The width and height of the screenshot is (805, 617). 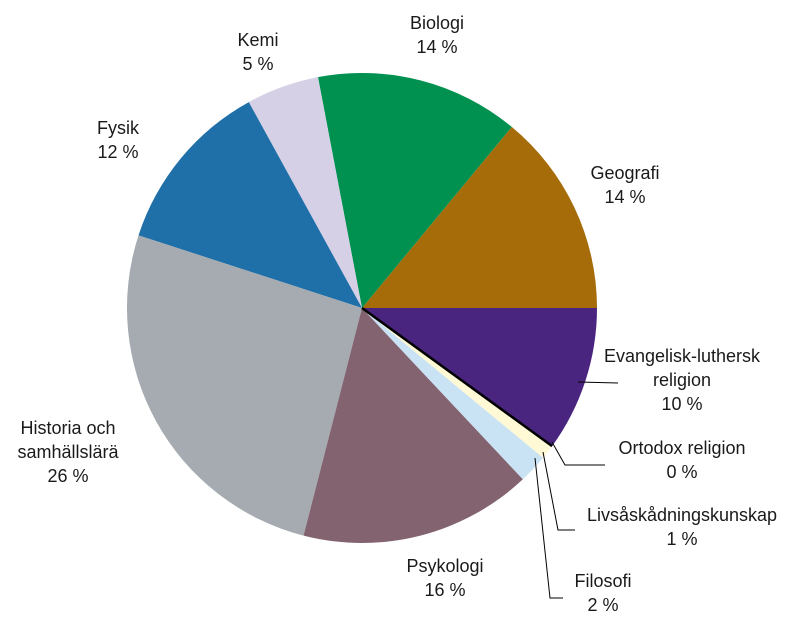 What do you see at coordinates (118, 140) in the screenshot?
I see `slice-label: Fysik 12 %` at bounding box center [118, 140].